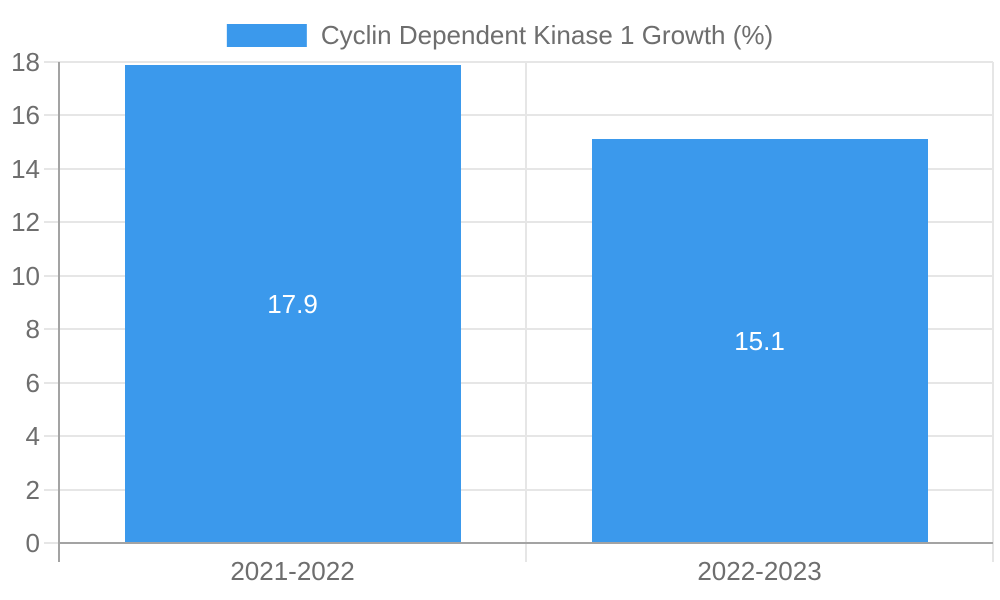  Describe the element at coordinates (32, 382) in the screenshot. I see `y-tick-label: 6` at that location.